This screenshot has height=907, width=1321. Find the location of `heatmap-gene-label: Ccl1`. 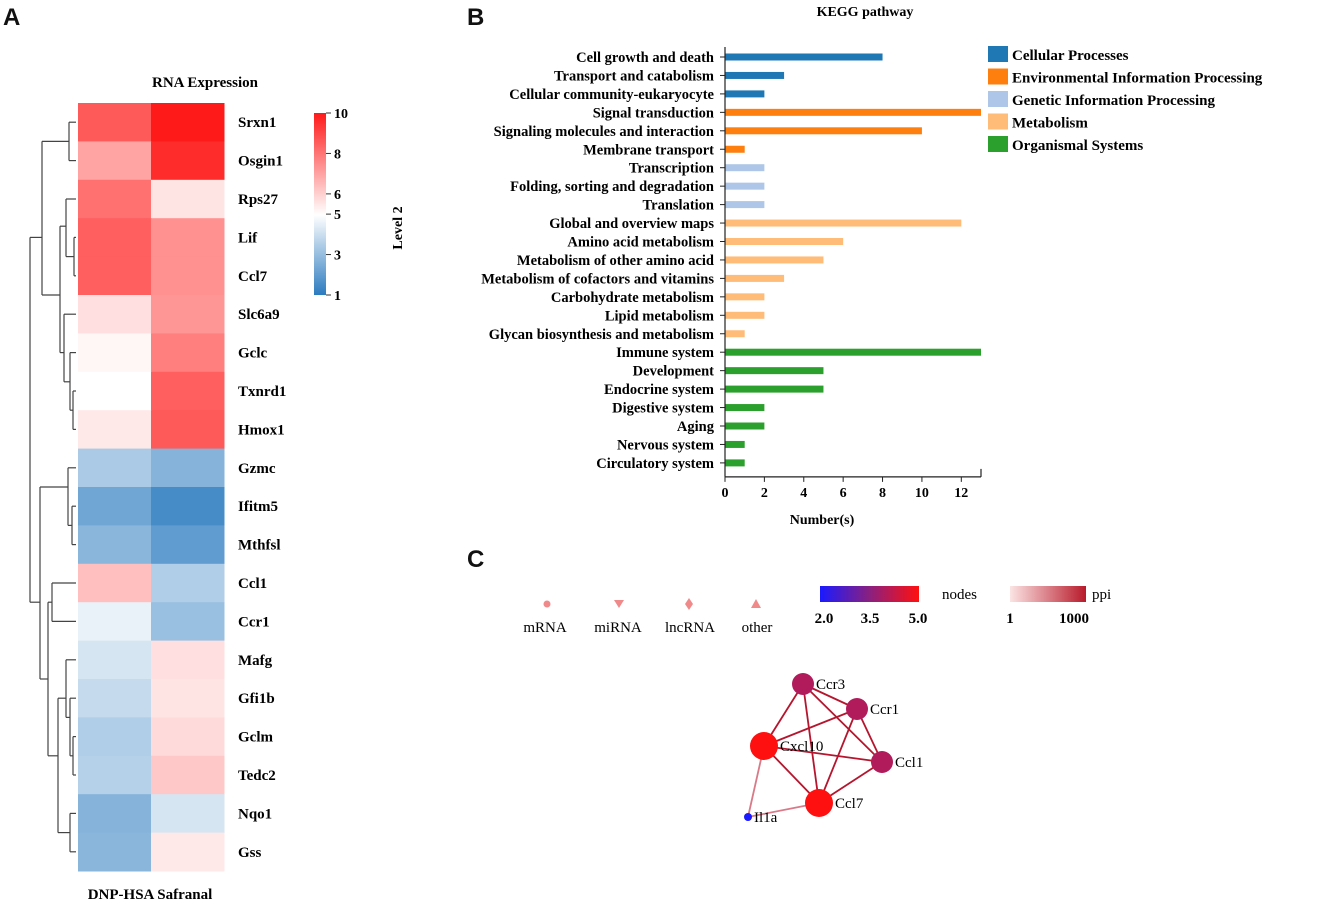

heatmap-gene-label: Ccl1 is located at coordinates (252, 584).